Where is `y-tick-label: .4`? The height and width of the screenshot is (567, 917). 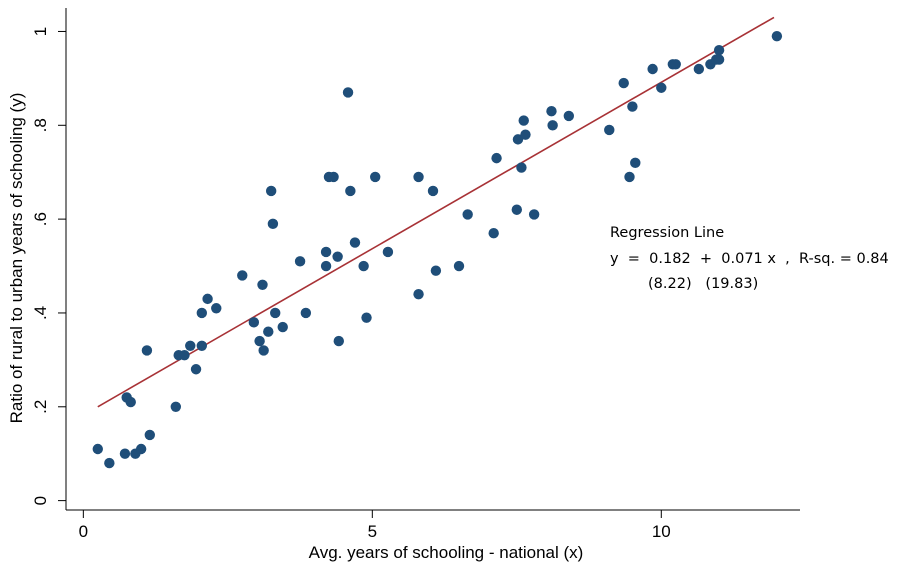
y-tick-label: .4 is located at coordinates (40, 313).